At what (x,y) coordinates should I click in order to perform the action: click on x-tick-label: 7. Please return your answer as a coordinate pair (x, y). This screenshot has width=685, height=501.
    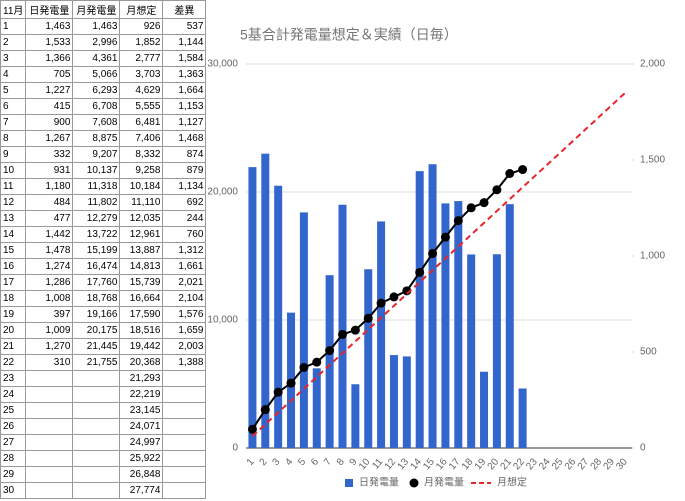
    Looking at the image, I should click on (328, 462).